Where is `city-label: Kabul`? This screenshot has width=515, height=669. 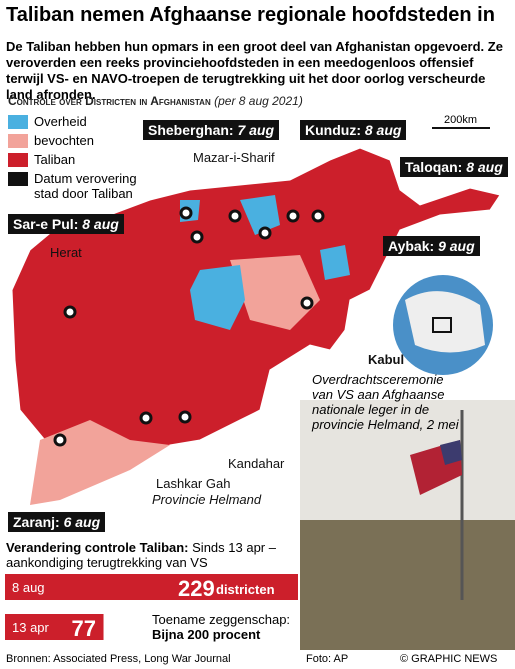
city-label: Kabul is located at coordinates (386, 359).